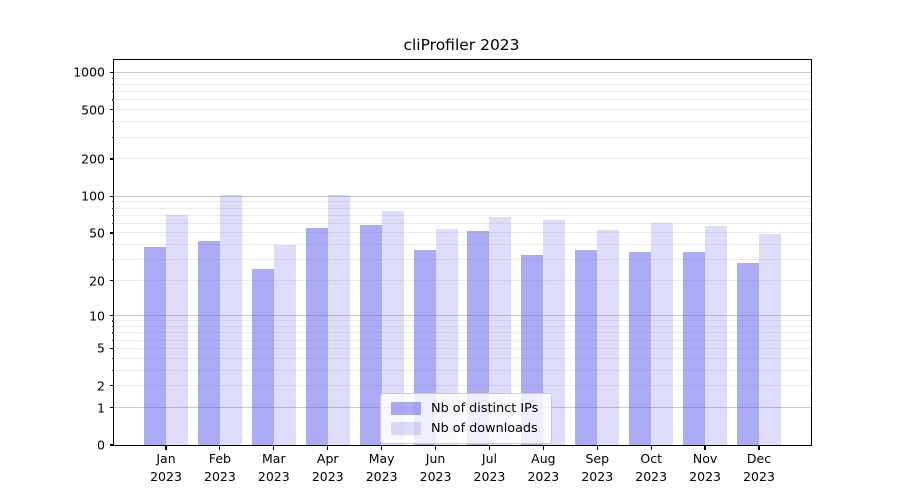 This screenshot has height=500, width=900. I want to click on y-tick-label: 5, so click(101, 348).